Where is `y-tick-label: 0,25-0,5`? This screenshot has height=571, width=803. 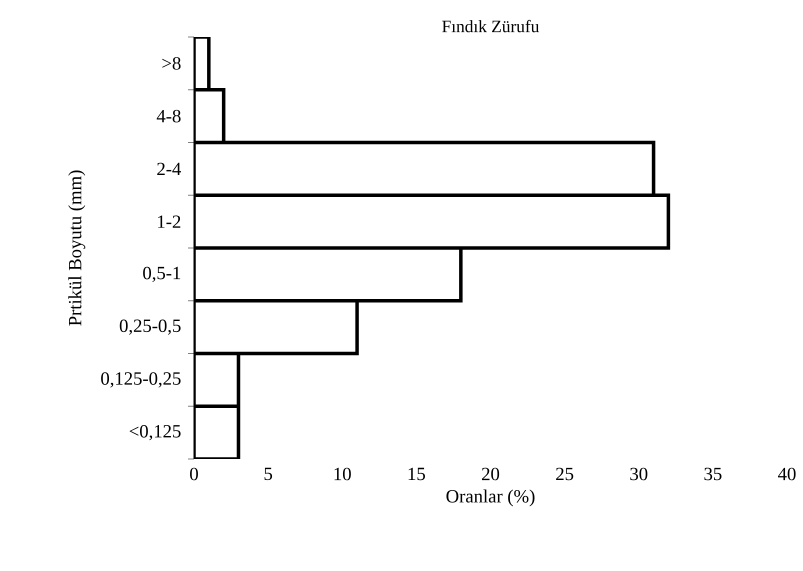
y-tick-label: 0,25-0,5 is located at coordinates (150, 327).